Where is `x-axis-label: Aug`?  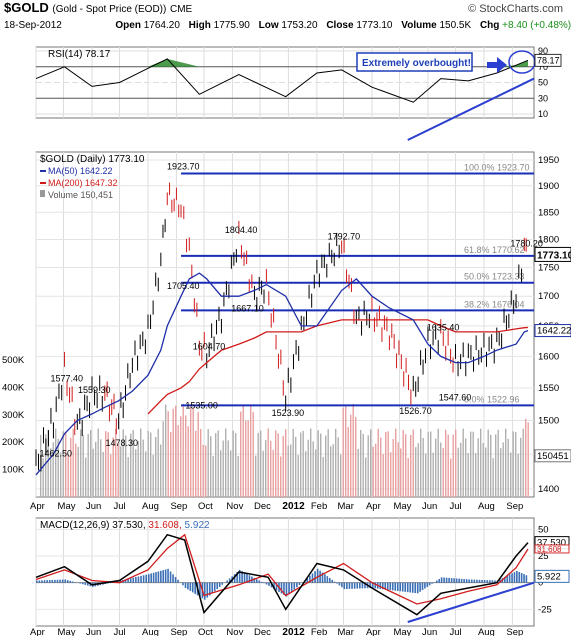
x-axis-label: Aug is located at coordinates (150, 631).